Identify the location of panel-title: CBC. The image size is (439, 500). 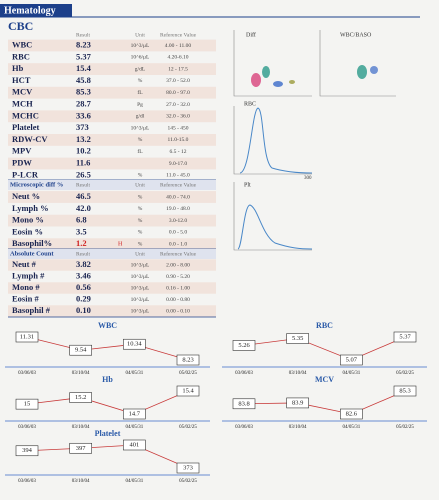
(20, 26).